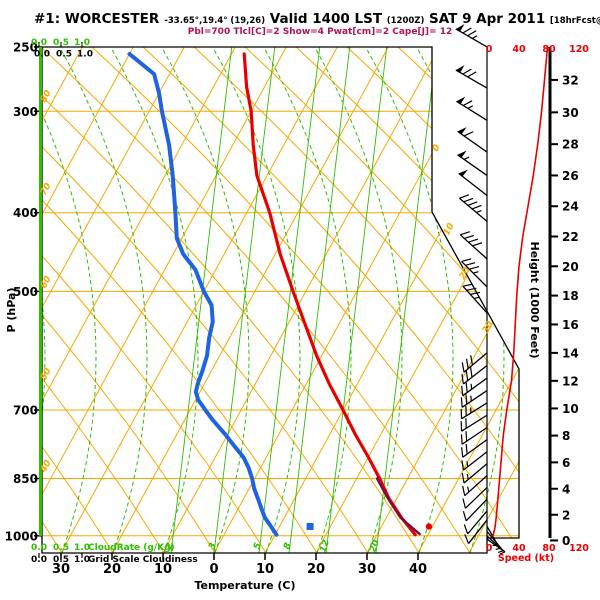 This screenshot has height=600, width=600. I want to click on pressure-tick-label: 250, so click(25, 48).